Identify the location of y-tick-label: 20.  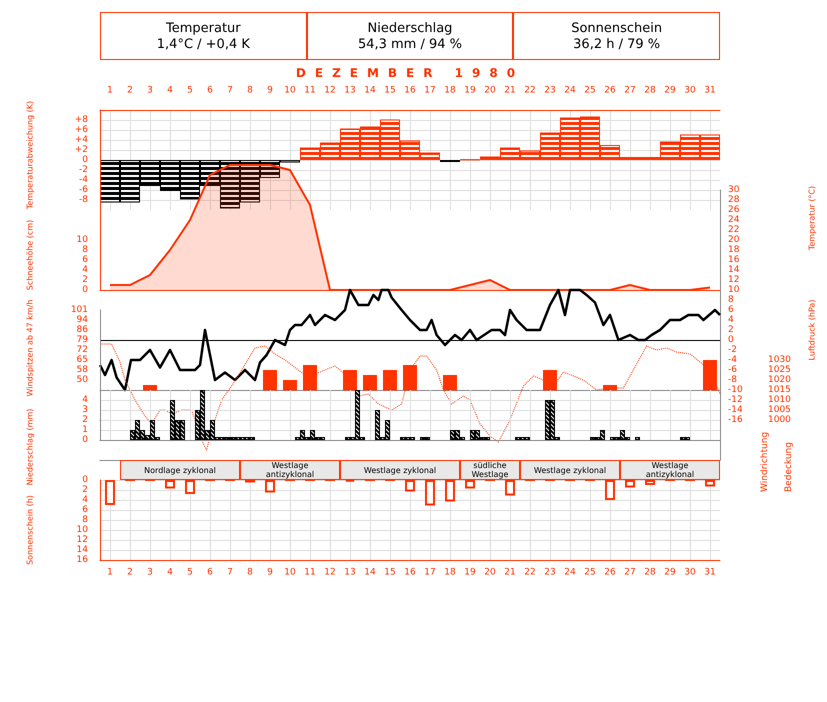
(734, 240).